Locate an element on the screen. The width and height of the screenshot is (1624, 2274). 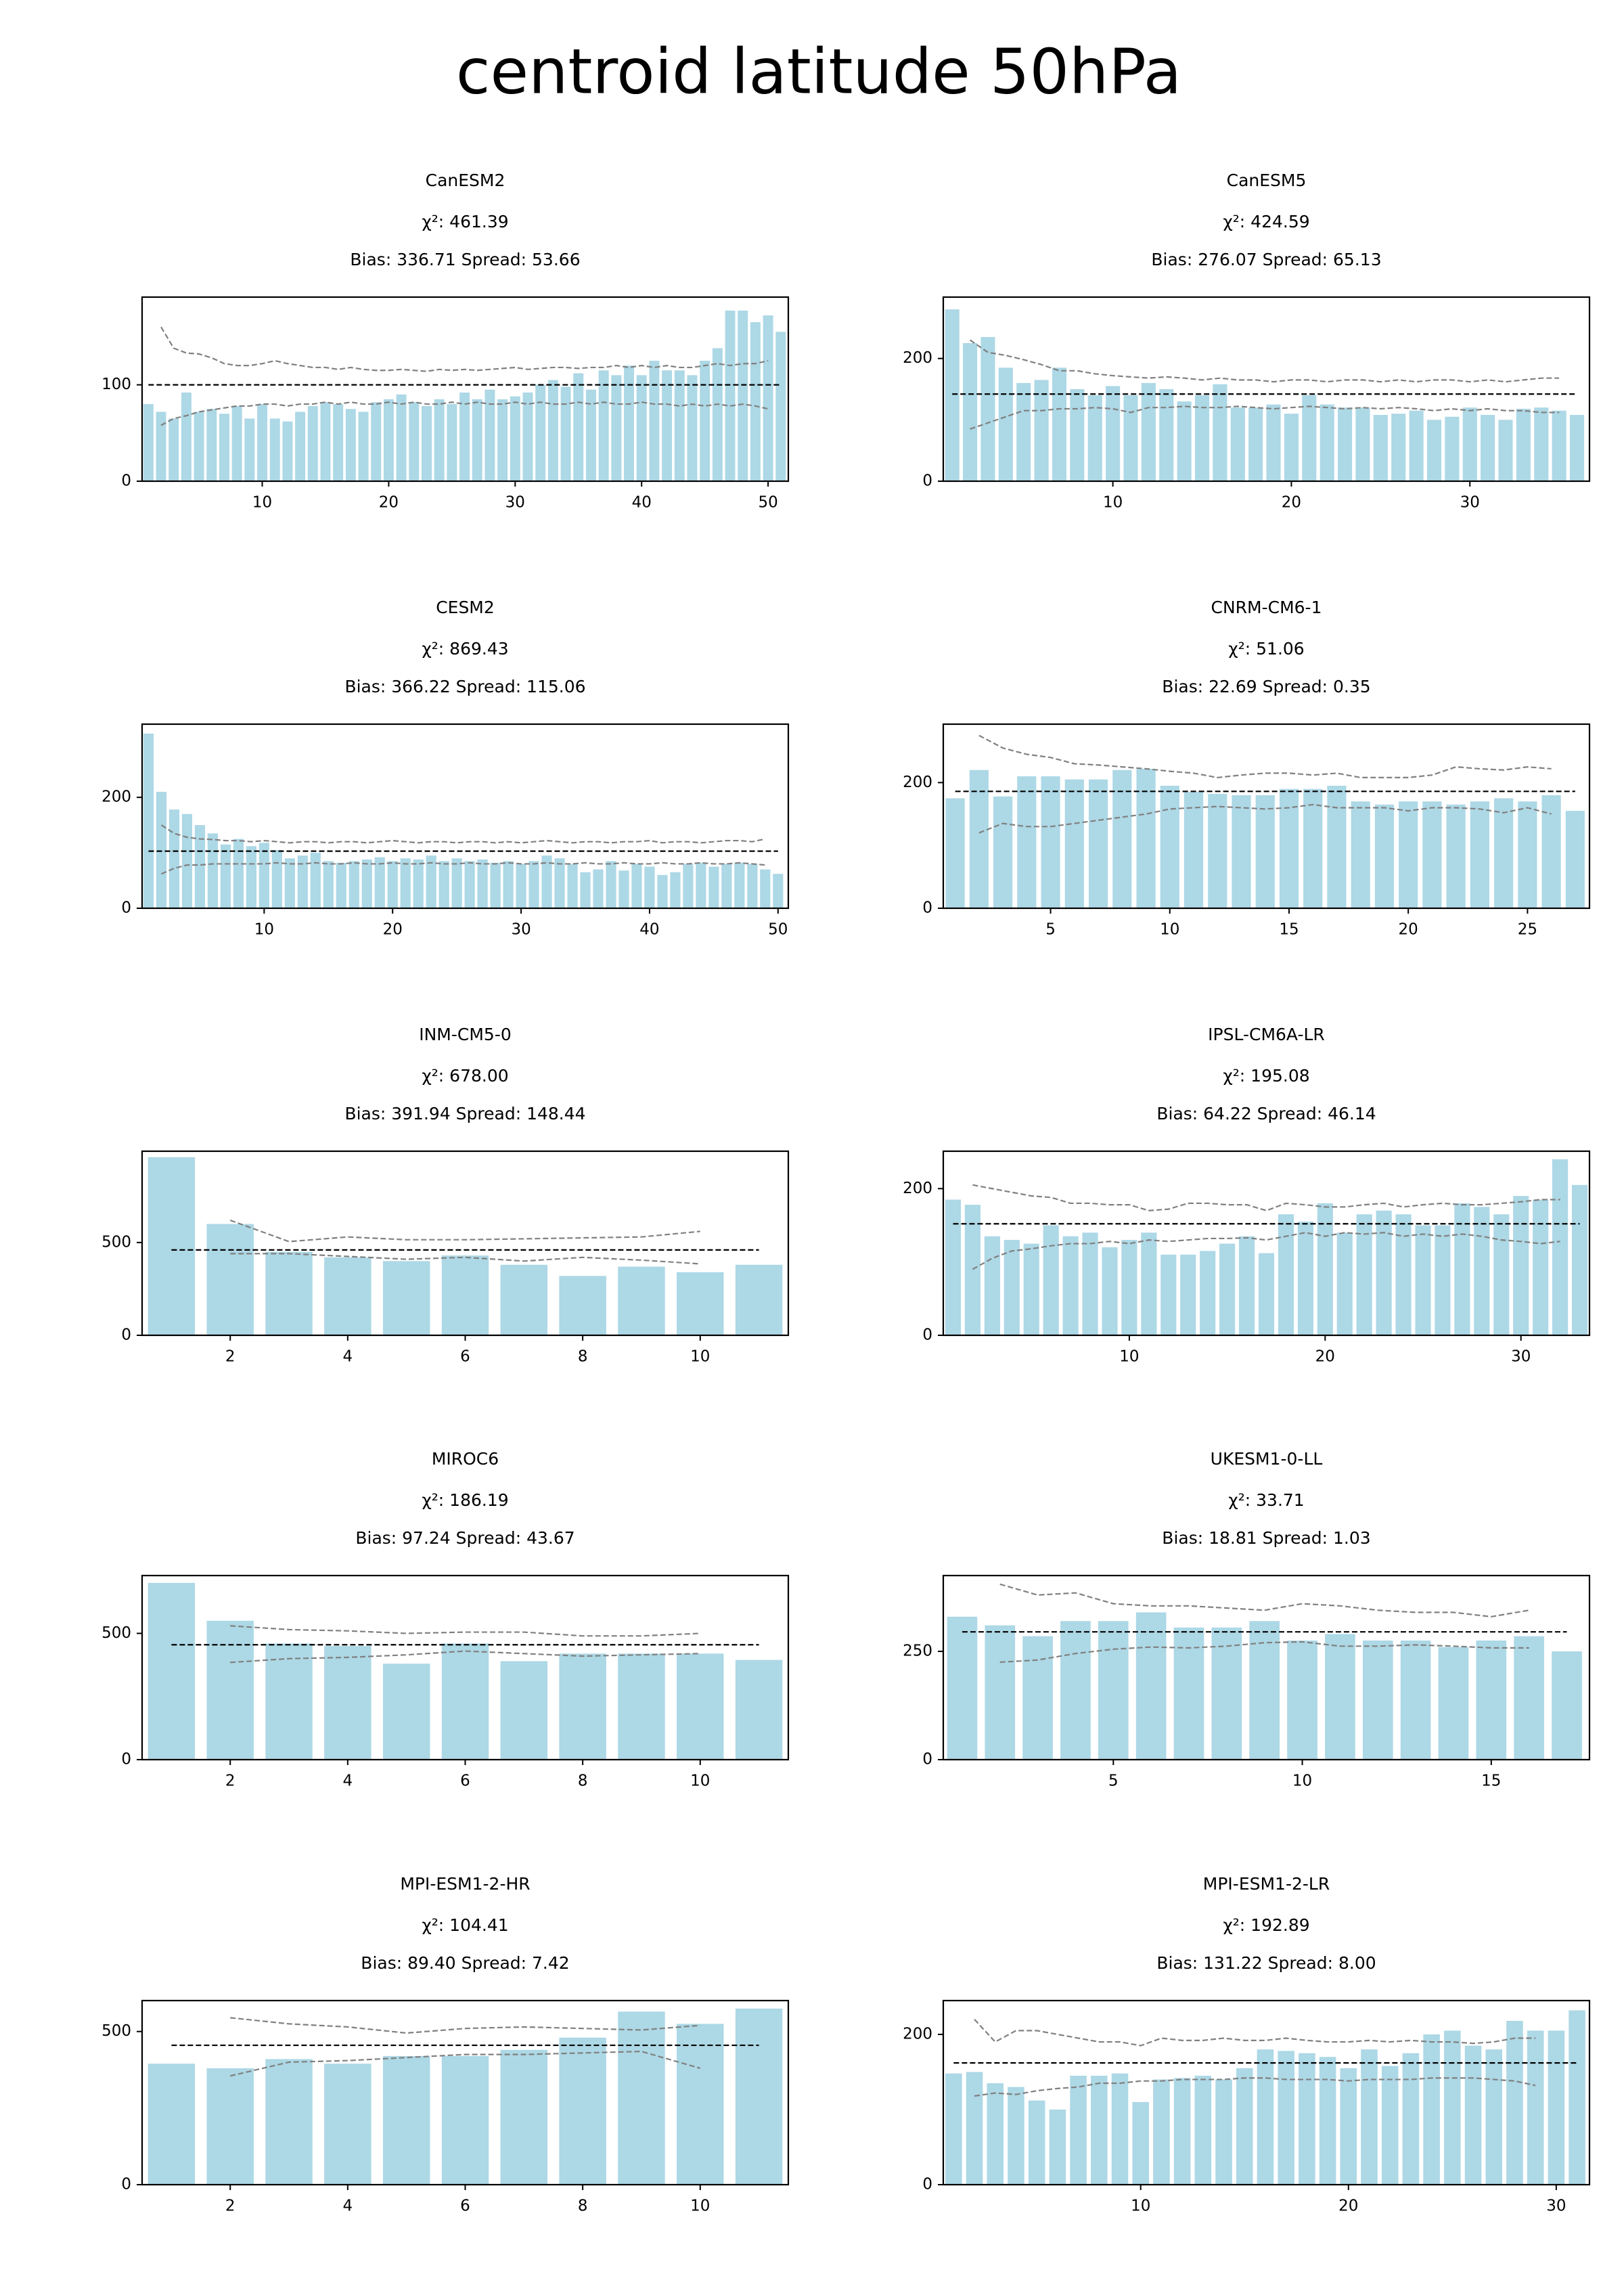
axes-frame is located at coordinates (1266, 1243).